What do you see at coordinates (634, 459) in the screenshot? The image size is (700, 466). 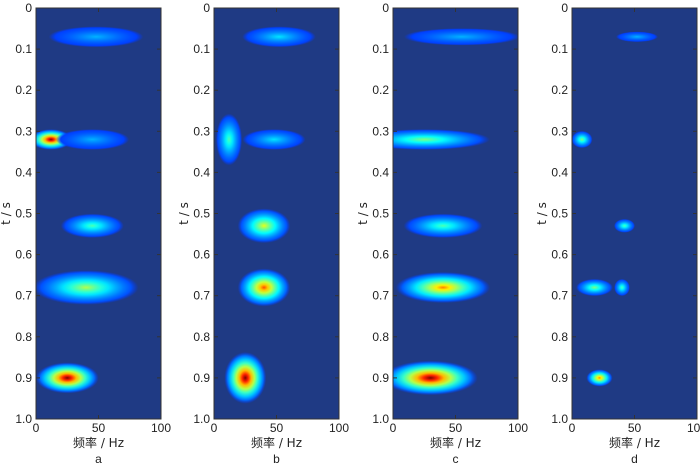 I see `panel-letter: d` at bounding box center [634, 459].